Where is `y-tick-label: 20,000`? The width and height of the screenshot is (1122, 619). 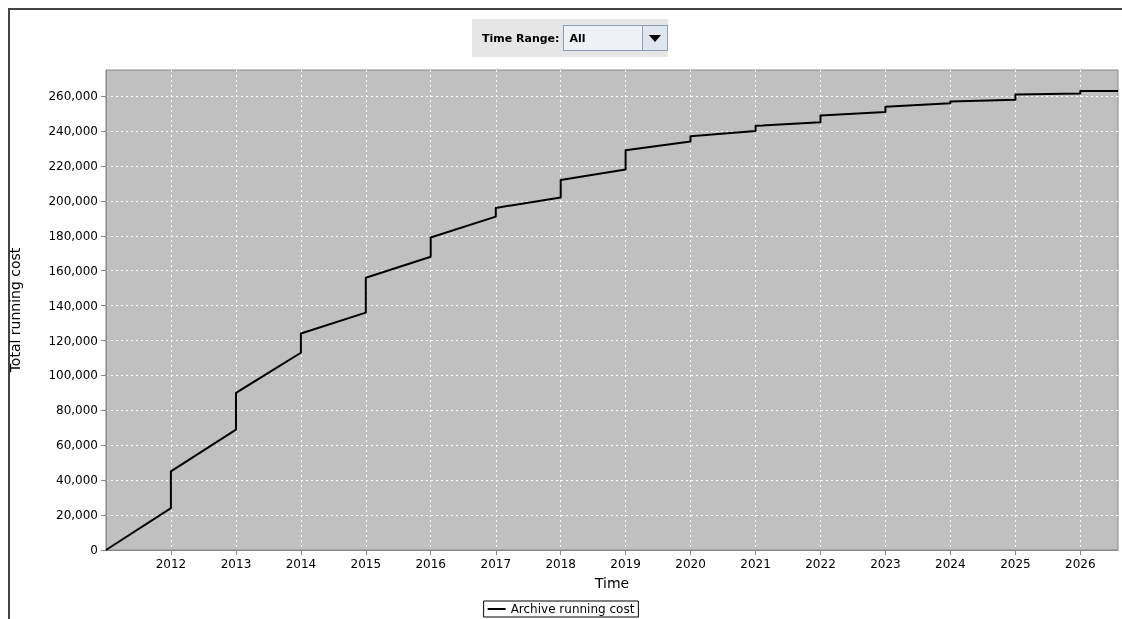
y-tick-label: 20,000 is located at coordinates (77, 515).